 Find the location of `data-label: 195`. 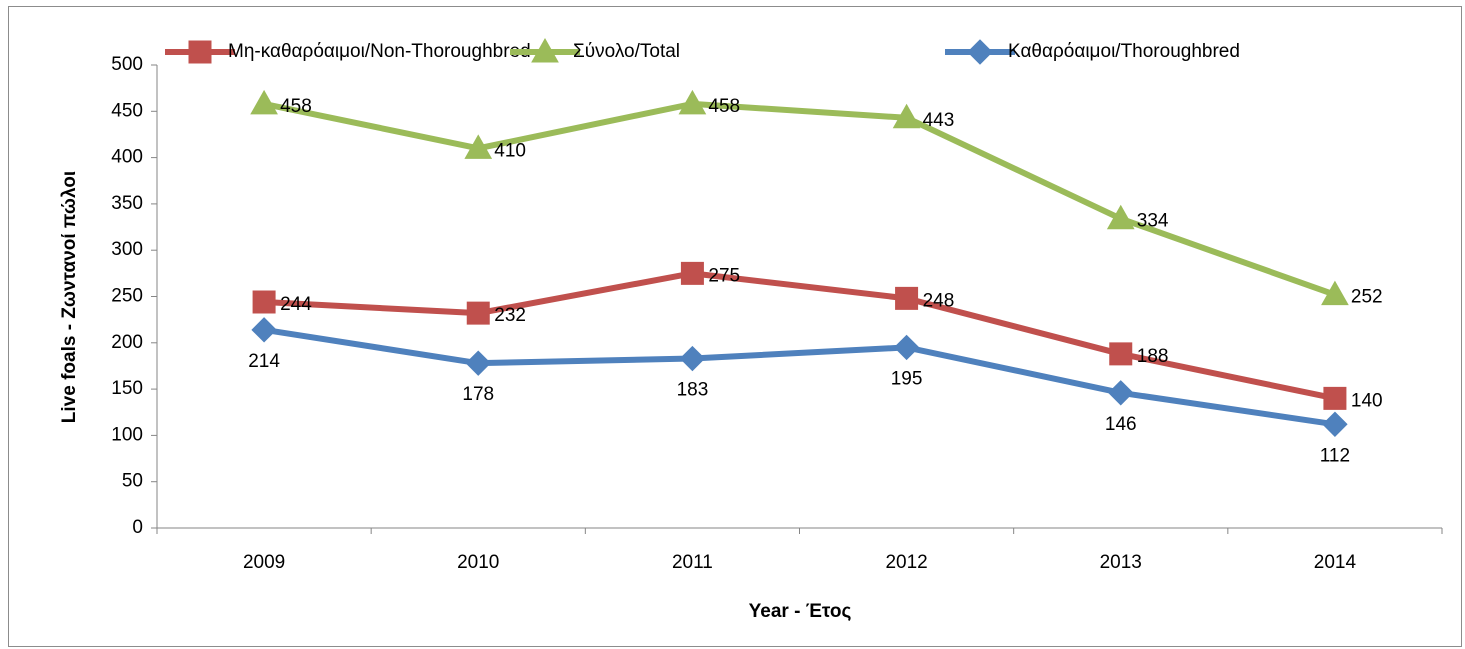

data-label: 195 is located at coordinates (907, 378).